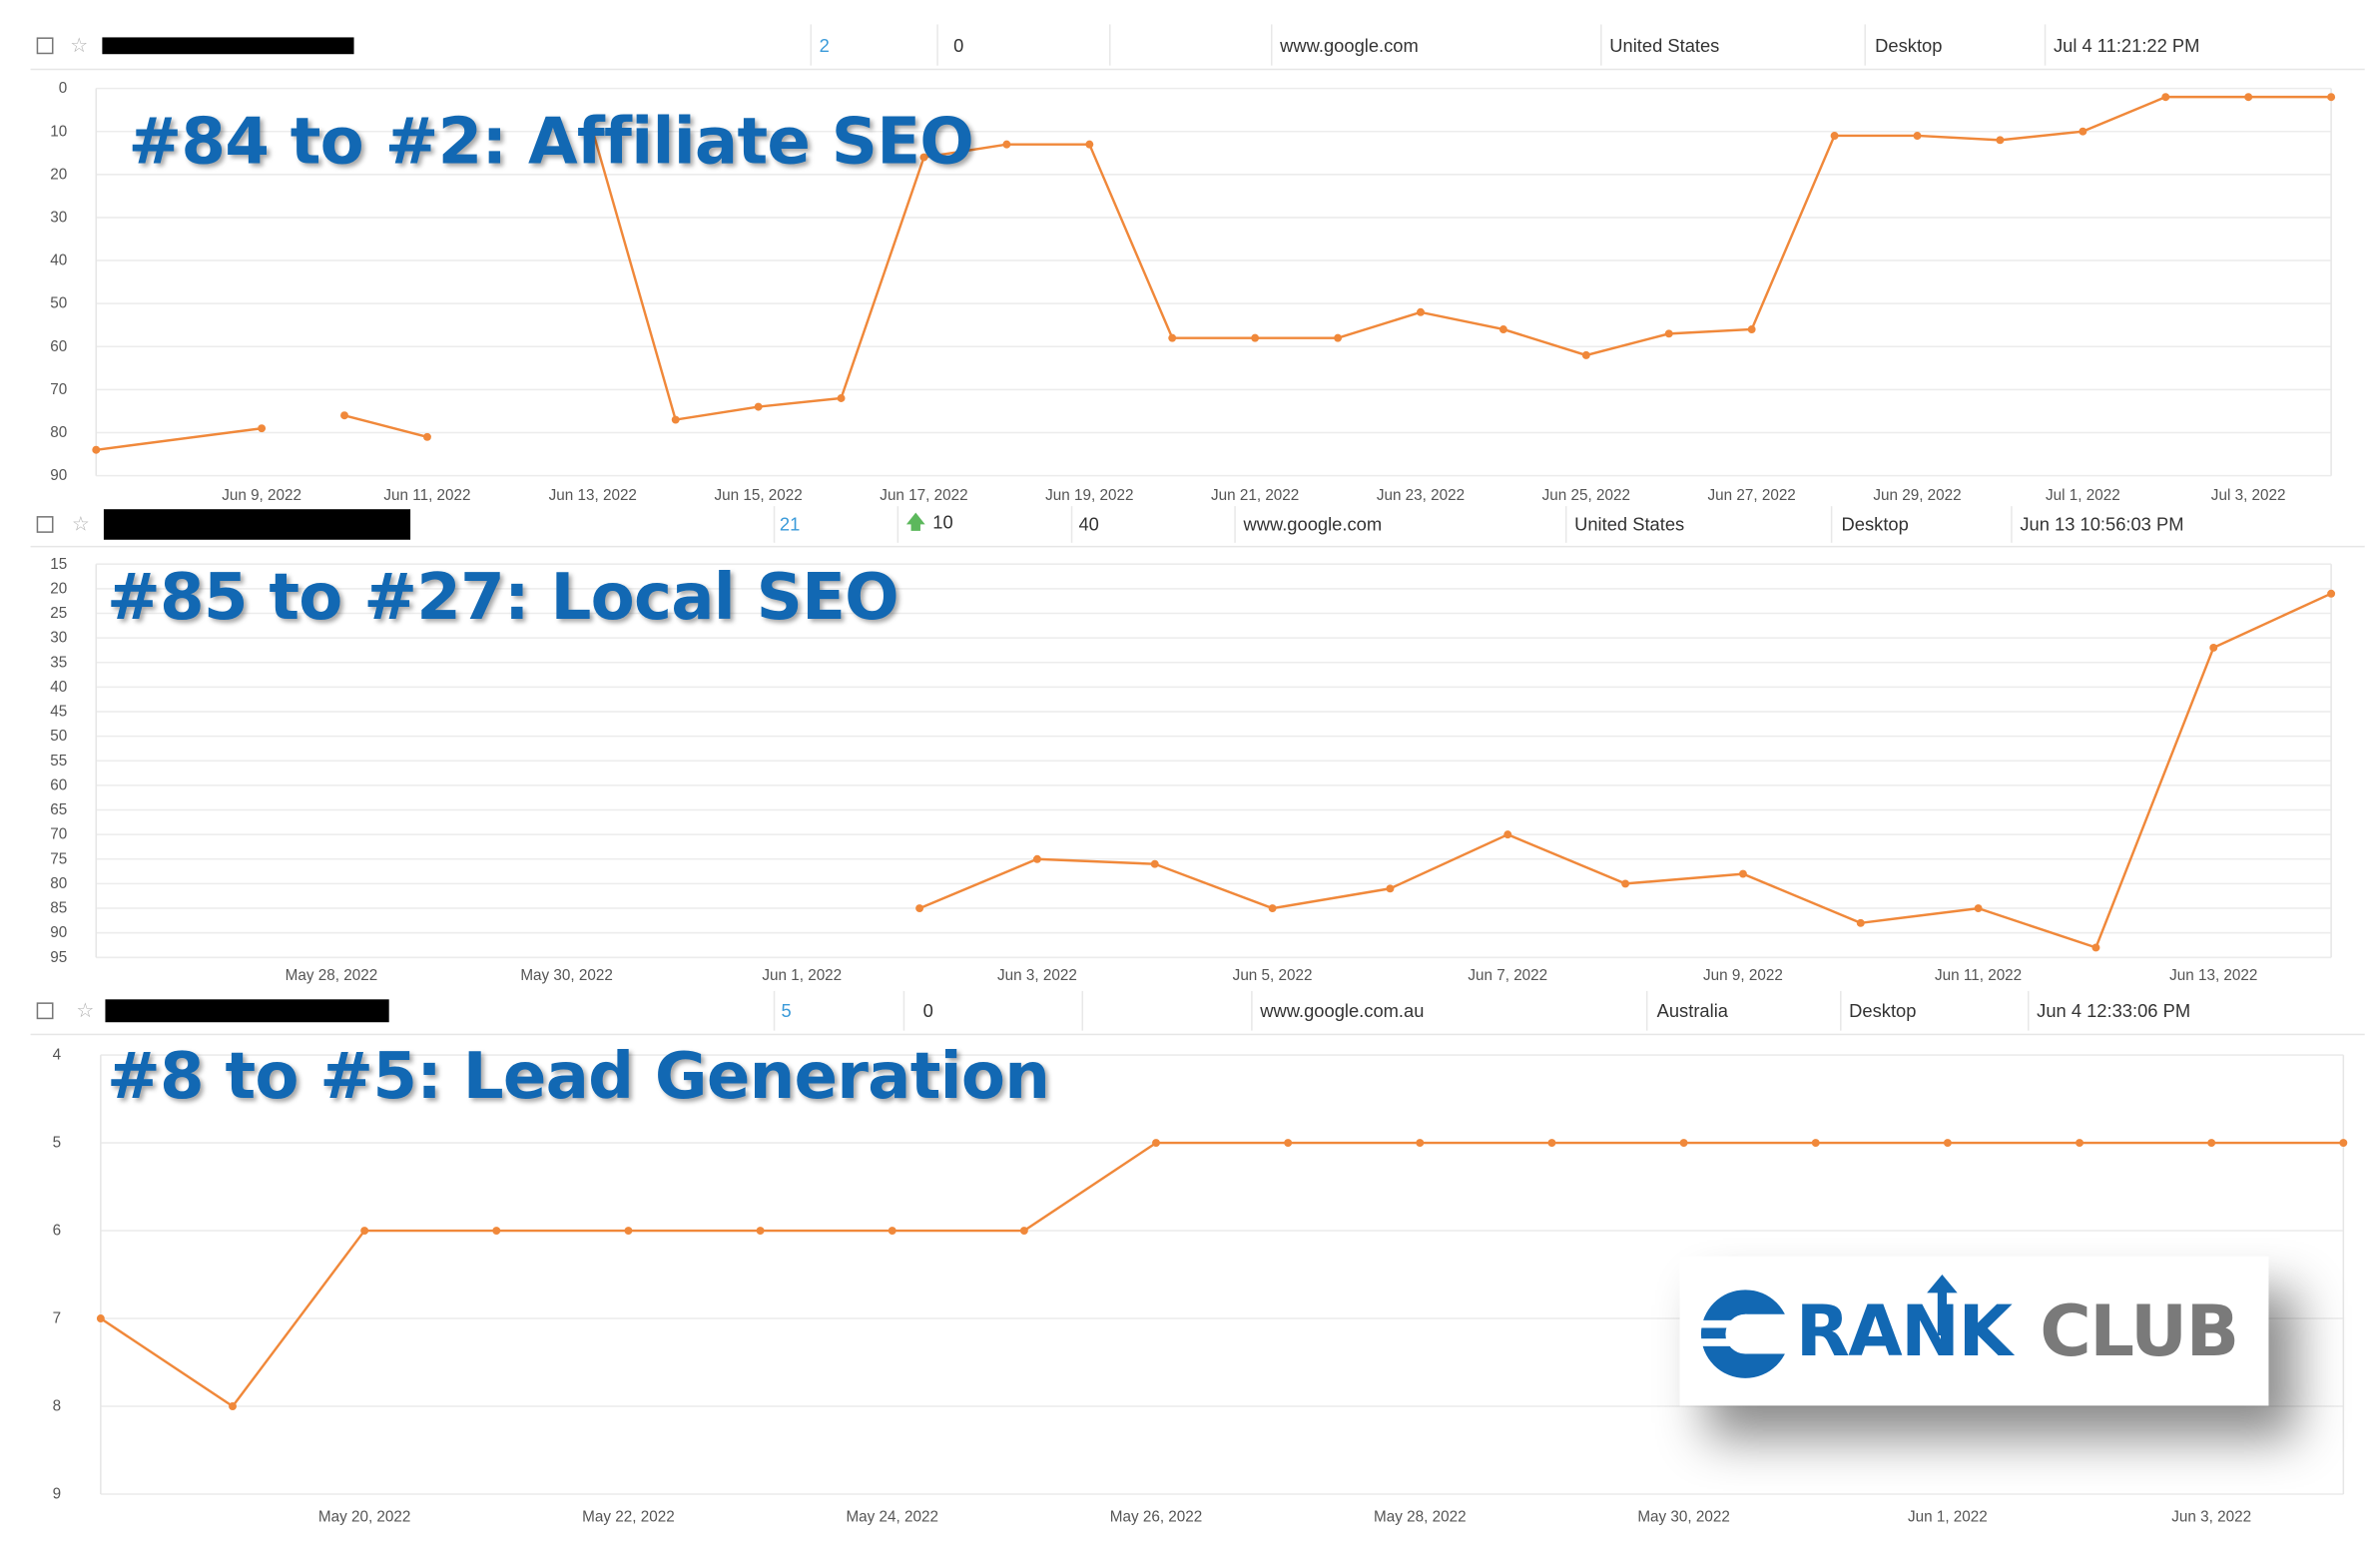 The image size is (2380, 1549). What do you see at coordinates (57, 1318) in the screenshot?
I see `y-tick-label: 7` at bounding box center [57, 1318].